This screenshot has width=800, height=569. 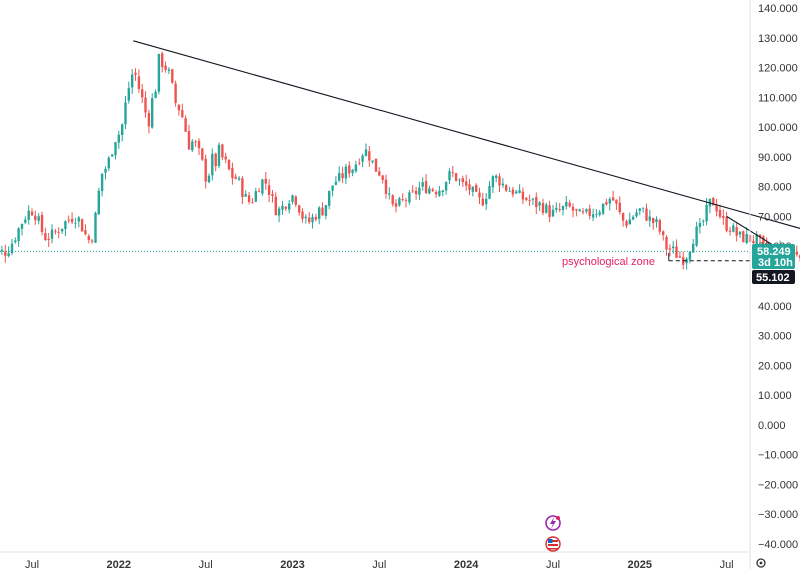 What do you see at coordinates (778, 39) in the screenshot?
I see `y-tick-label: 130.000` at bounding box center [778, 39].